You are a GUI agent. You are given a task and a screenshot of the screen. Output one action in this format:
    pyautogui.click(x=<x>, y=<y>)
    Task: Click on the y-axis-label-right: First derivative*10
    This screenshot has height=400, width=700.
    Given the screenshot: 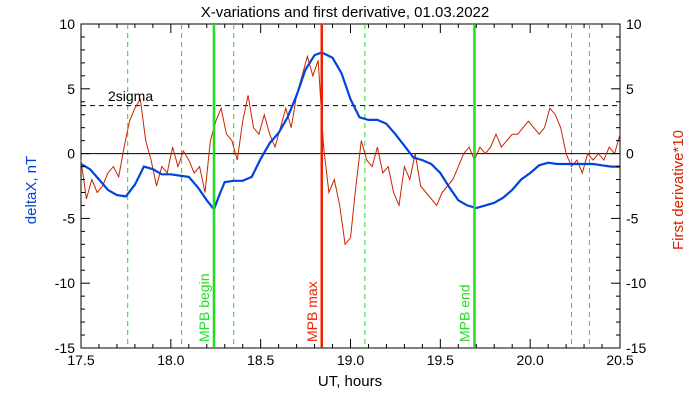 What is the action you would take?
    pyautogui.click(x=678, y=190)
    